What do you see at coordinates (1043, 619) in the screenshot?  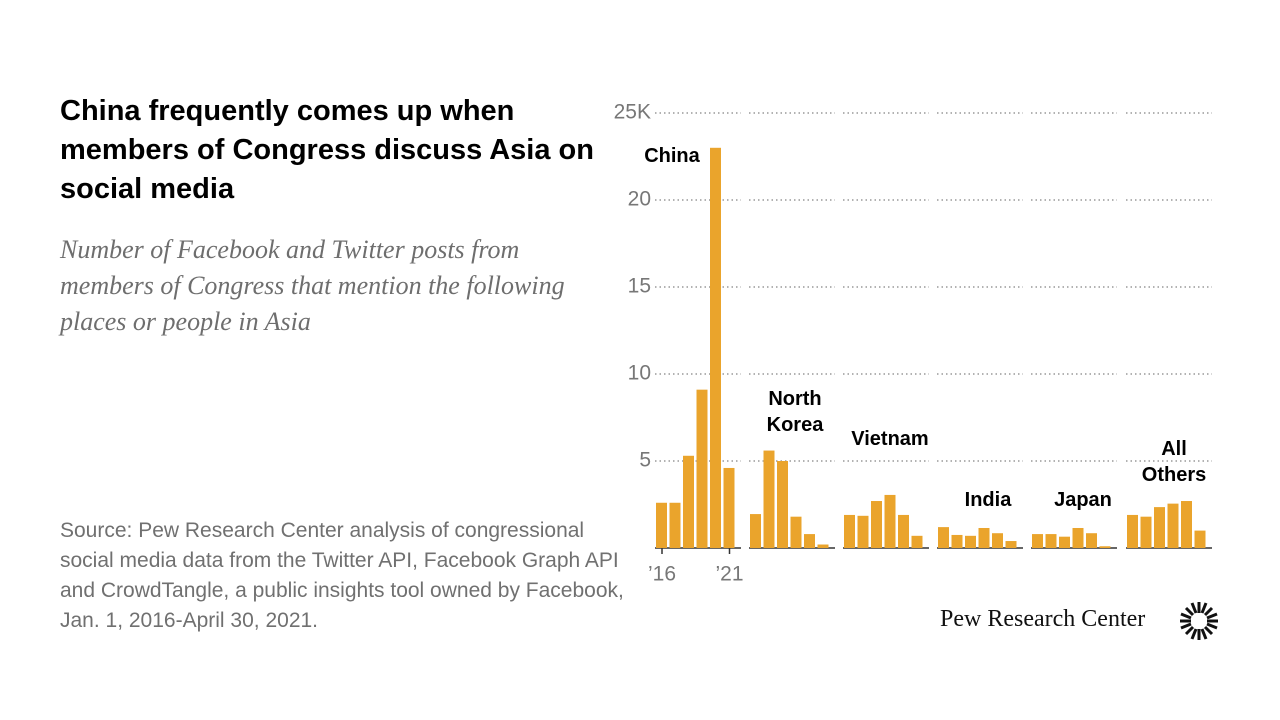 I see `credit: Pew Research Center` at bounding box center [1043, 619].